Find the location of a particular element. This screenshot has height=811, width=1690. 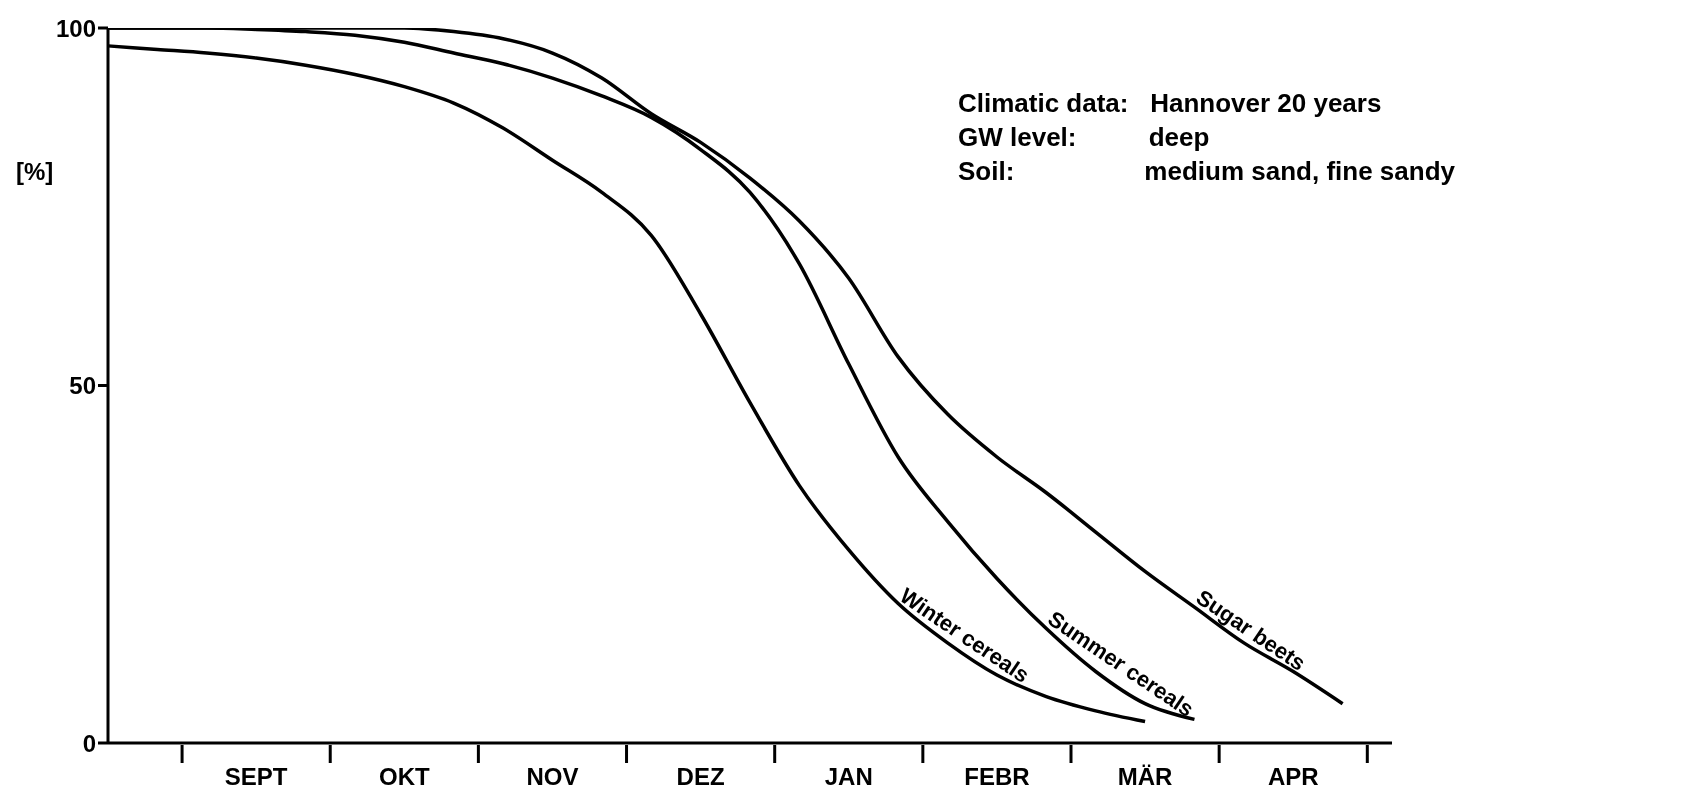

x-tick-label: DEZ is located at coordinates (700, 776).